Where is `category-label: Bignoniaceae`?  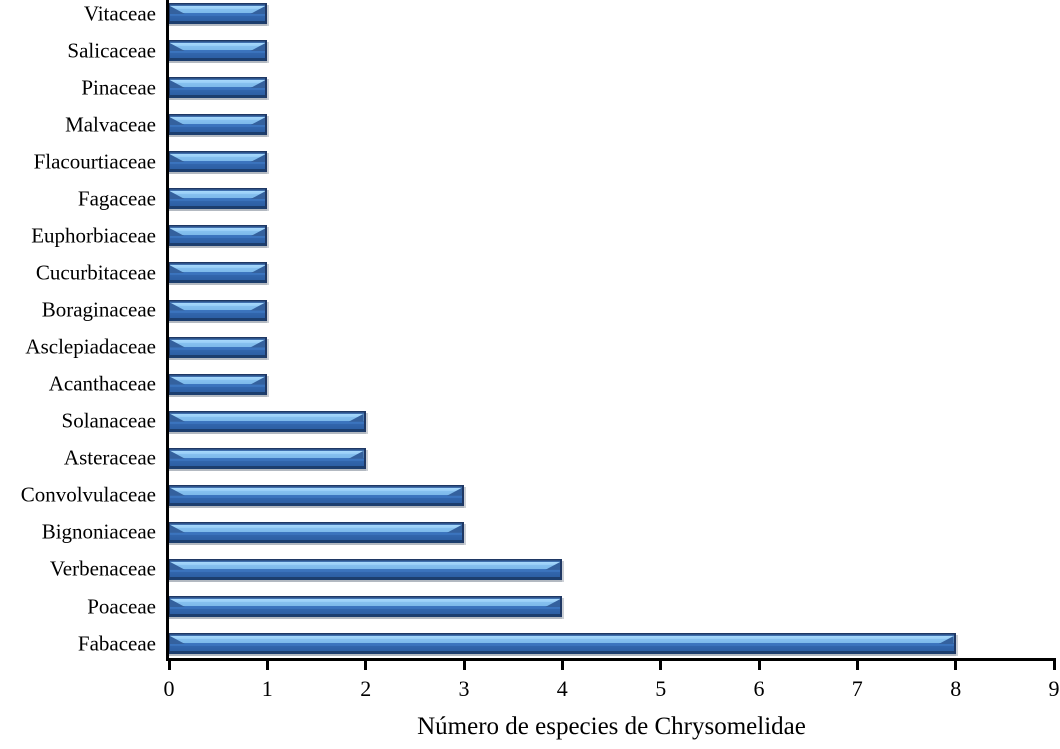
category-label: Bignoniaceae is located at coordinates (98, 531).